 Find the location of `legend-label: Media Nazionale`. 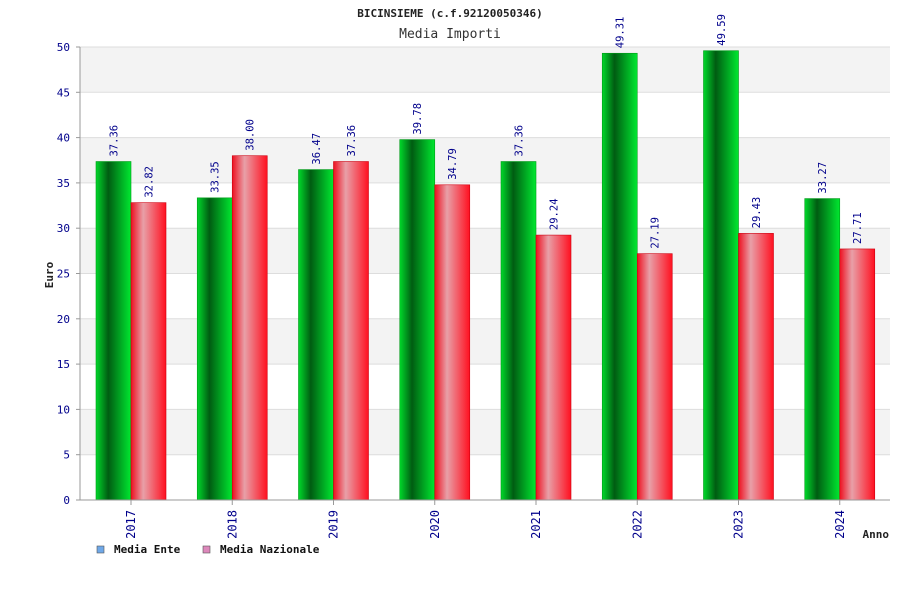

legend-label: Media Nazionale is located at coordinates (270, 549).